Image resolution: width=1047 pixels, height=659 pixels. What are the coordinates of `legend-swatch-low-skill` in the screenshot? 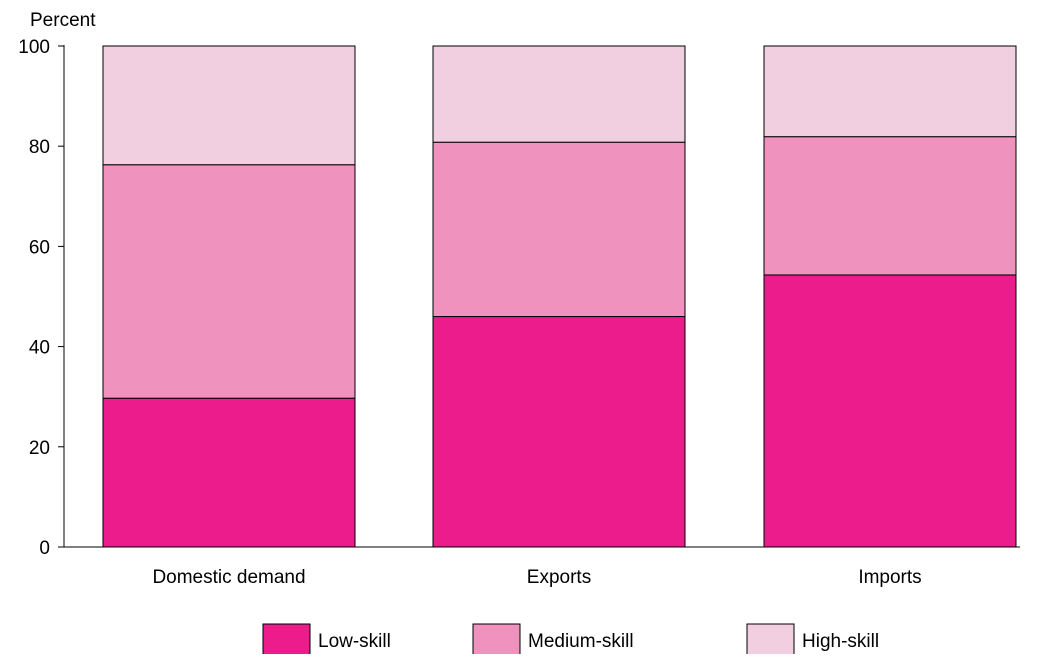 It's located at (286, 641).